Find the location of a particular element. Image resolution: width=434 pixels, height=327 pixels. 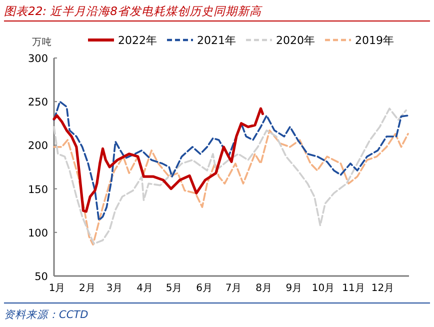

y-axis-title: 万吨 is located at coordinates (42, 42).